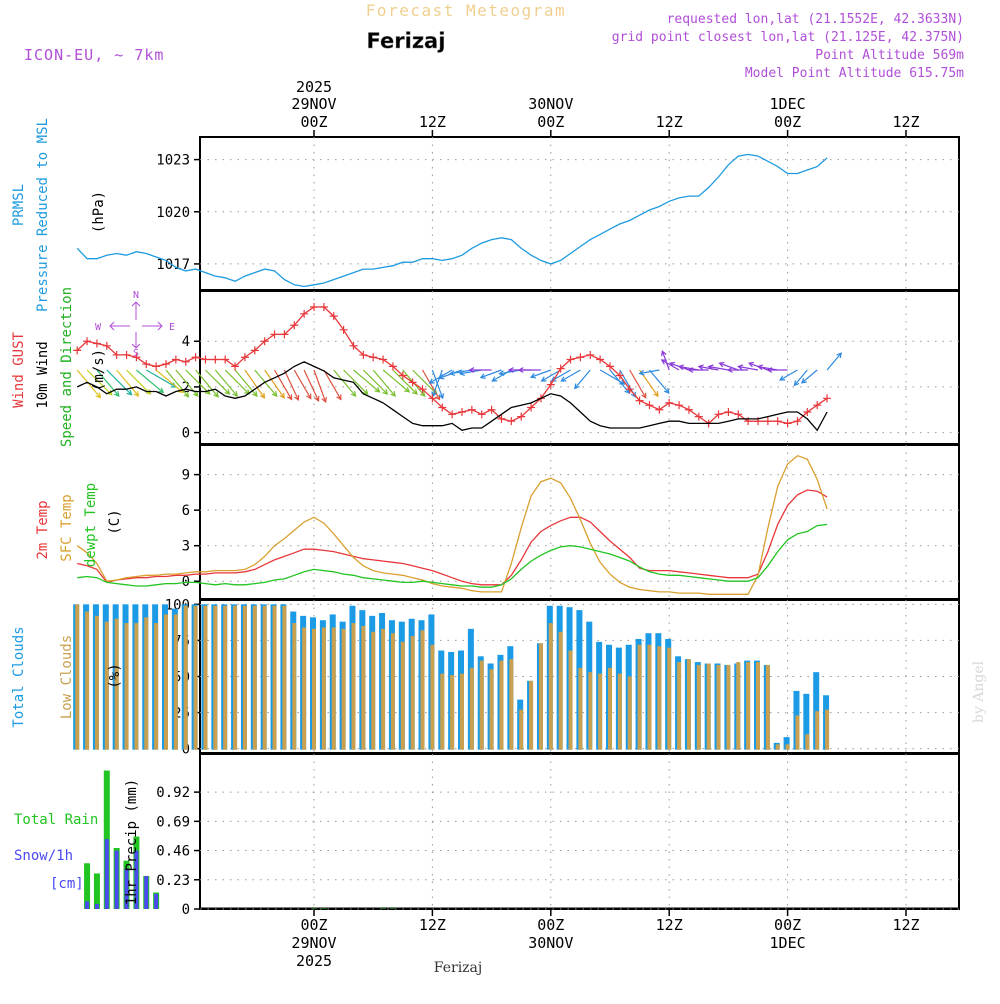 This screenshot has width=1000, height=1004. Describe the element at coordinates (91, 525) in the screenshot. I see `temp-label-dewpt: dewpt Temp` at that location.